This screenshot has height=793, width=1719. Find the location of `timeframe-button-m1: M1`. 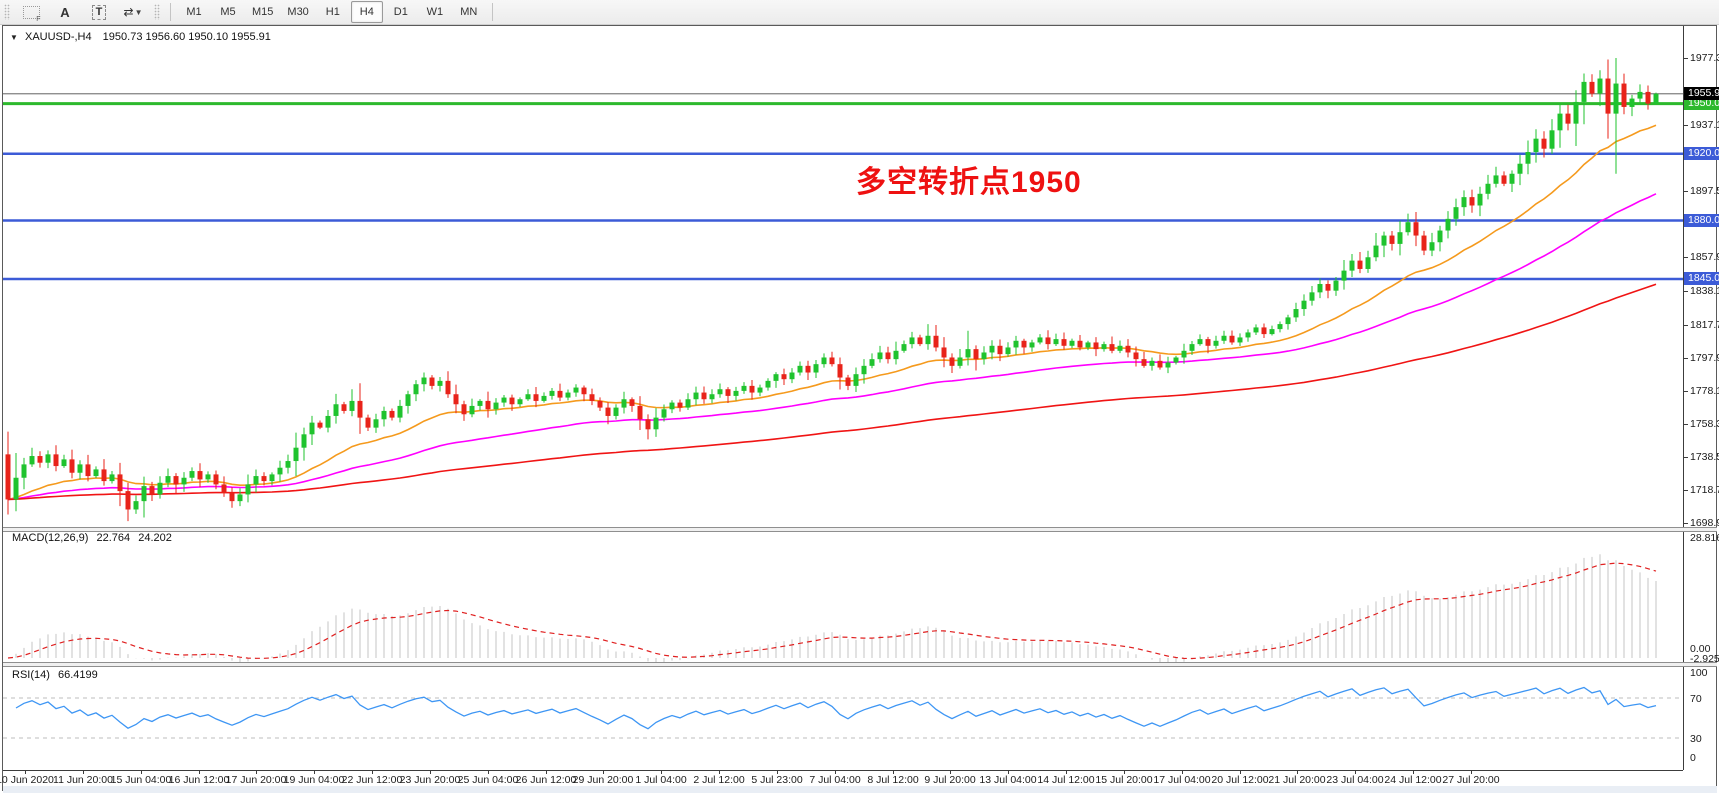

timeframe-button-m1: M1 is located at coordinates (194, 12).